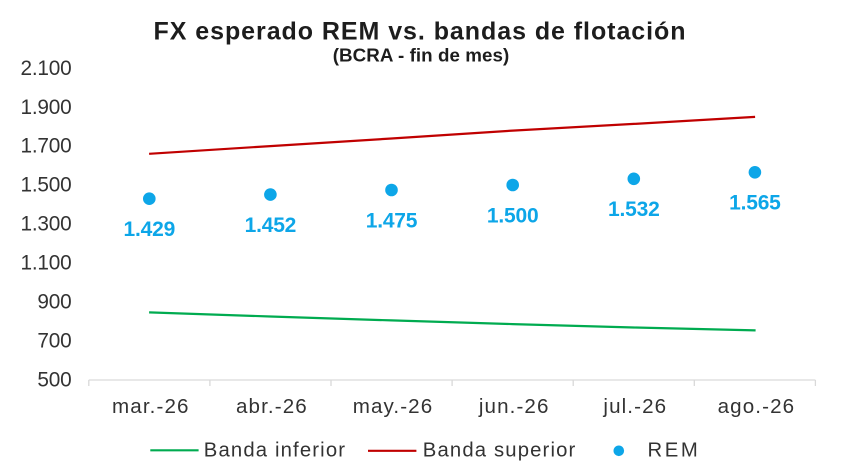 Image resolution: width=841 pixels, height=476 pixels. I want to click on svg-text: REM, so click(674, 450).